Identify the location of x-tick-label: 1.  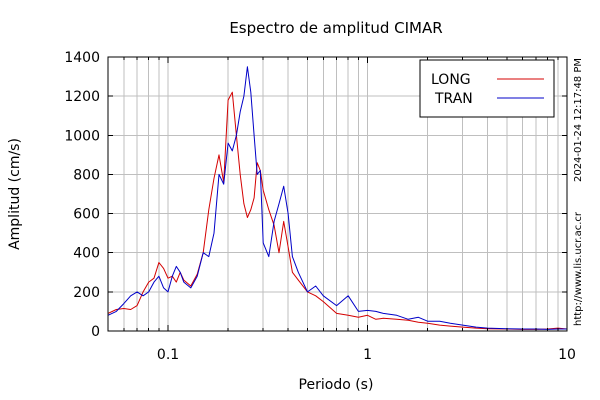
(367, 355).